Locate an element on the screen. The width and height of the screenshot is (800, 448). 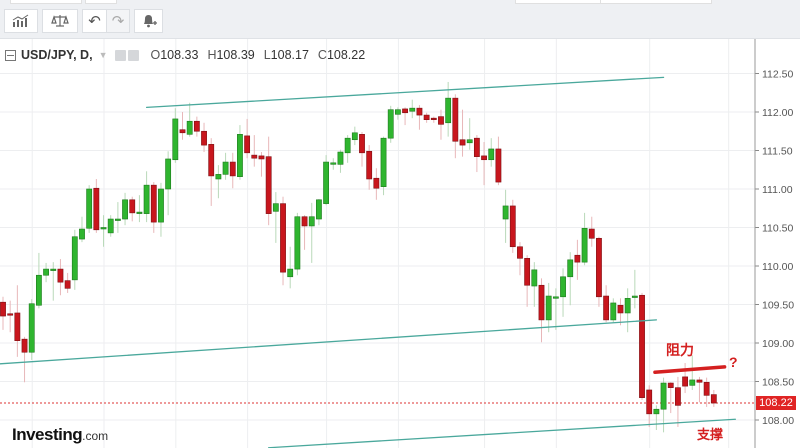
alert-bell-plus-icon is located at coordinates (150, 21).